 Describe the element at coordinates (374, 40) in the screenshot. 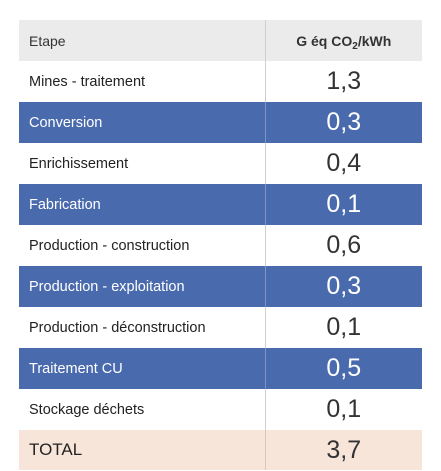

I see `header-unit-suffix: /kWh` at that location.